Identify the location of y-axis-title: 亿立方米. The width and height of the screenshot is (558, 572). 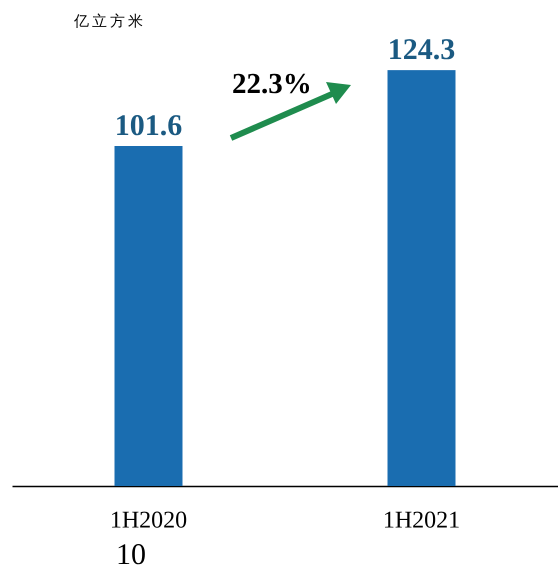
(110, 21).